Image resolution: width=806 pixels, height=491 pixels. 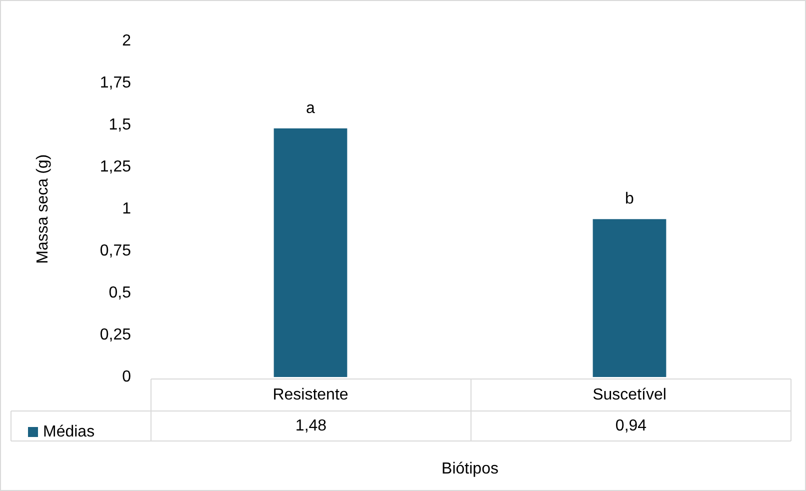 What do you see at coordinates (310, 395) in the screenshot?
I see `x-tick-label: Resistente` at bounding box center [310, 395].